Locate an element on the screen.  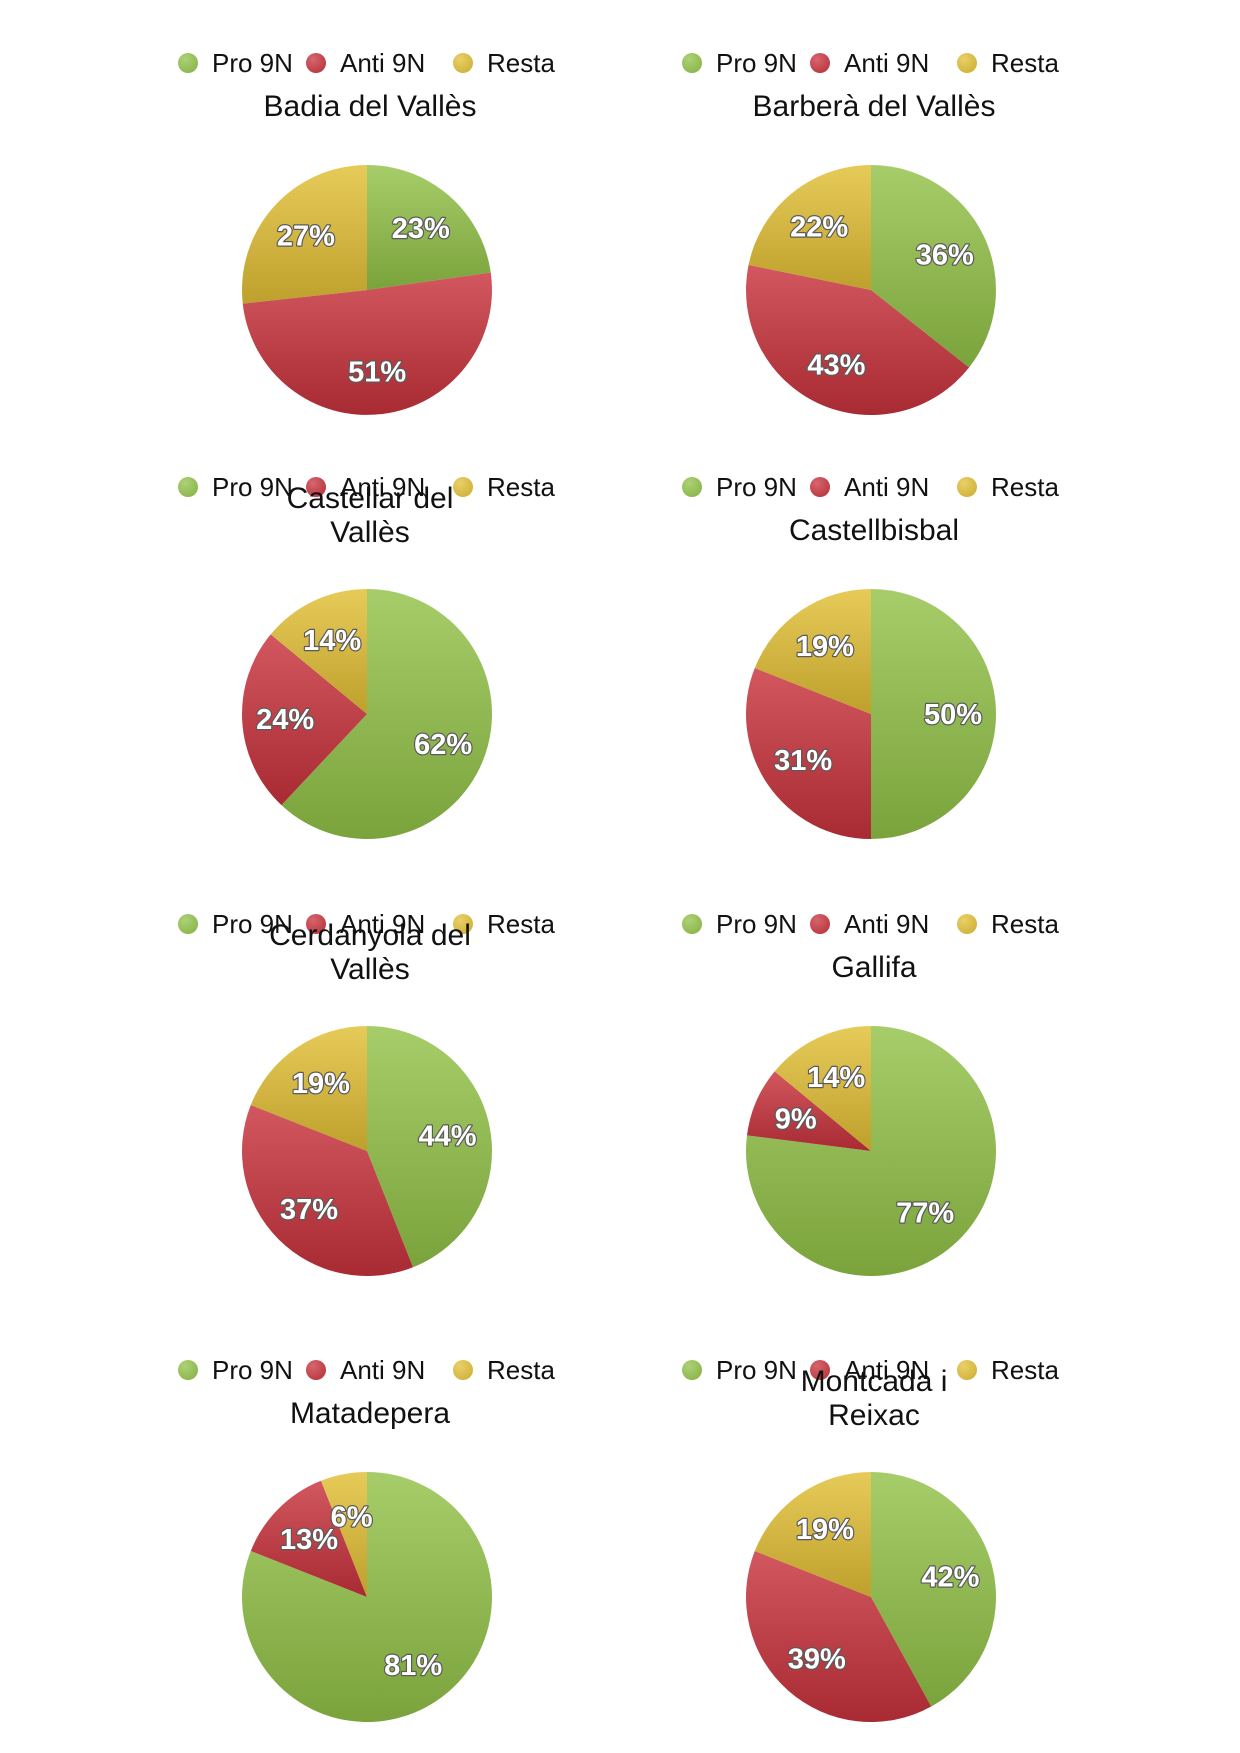
data-label: 36% is located at coordinates (945, 255).